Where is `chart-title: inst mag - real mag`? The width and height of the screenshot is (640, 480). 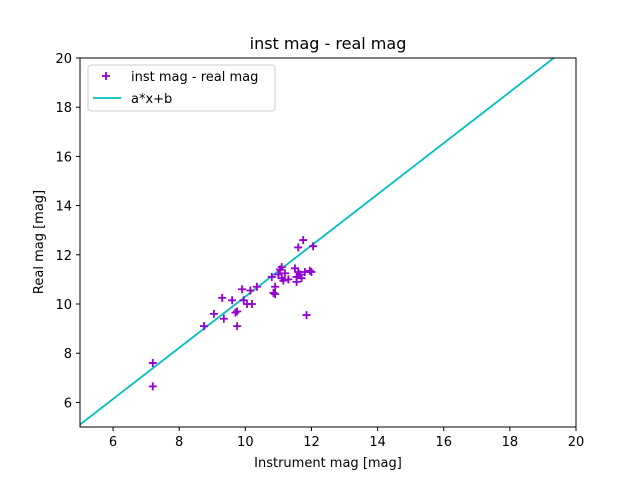
chart-title: inst mag - real mag is located at coordinates (328, 43).